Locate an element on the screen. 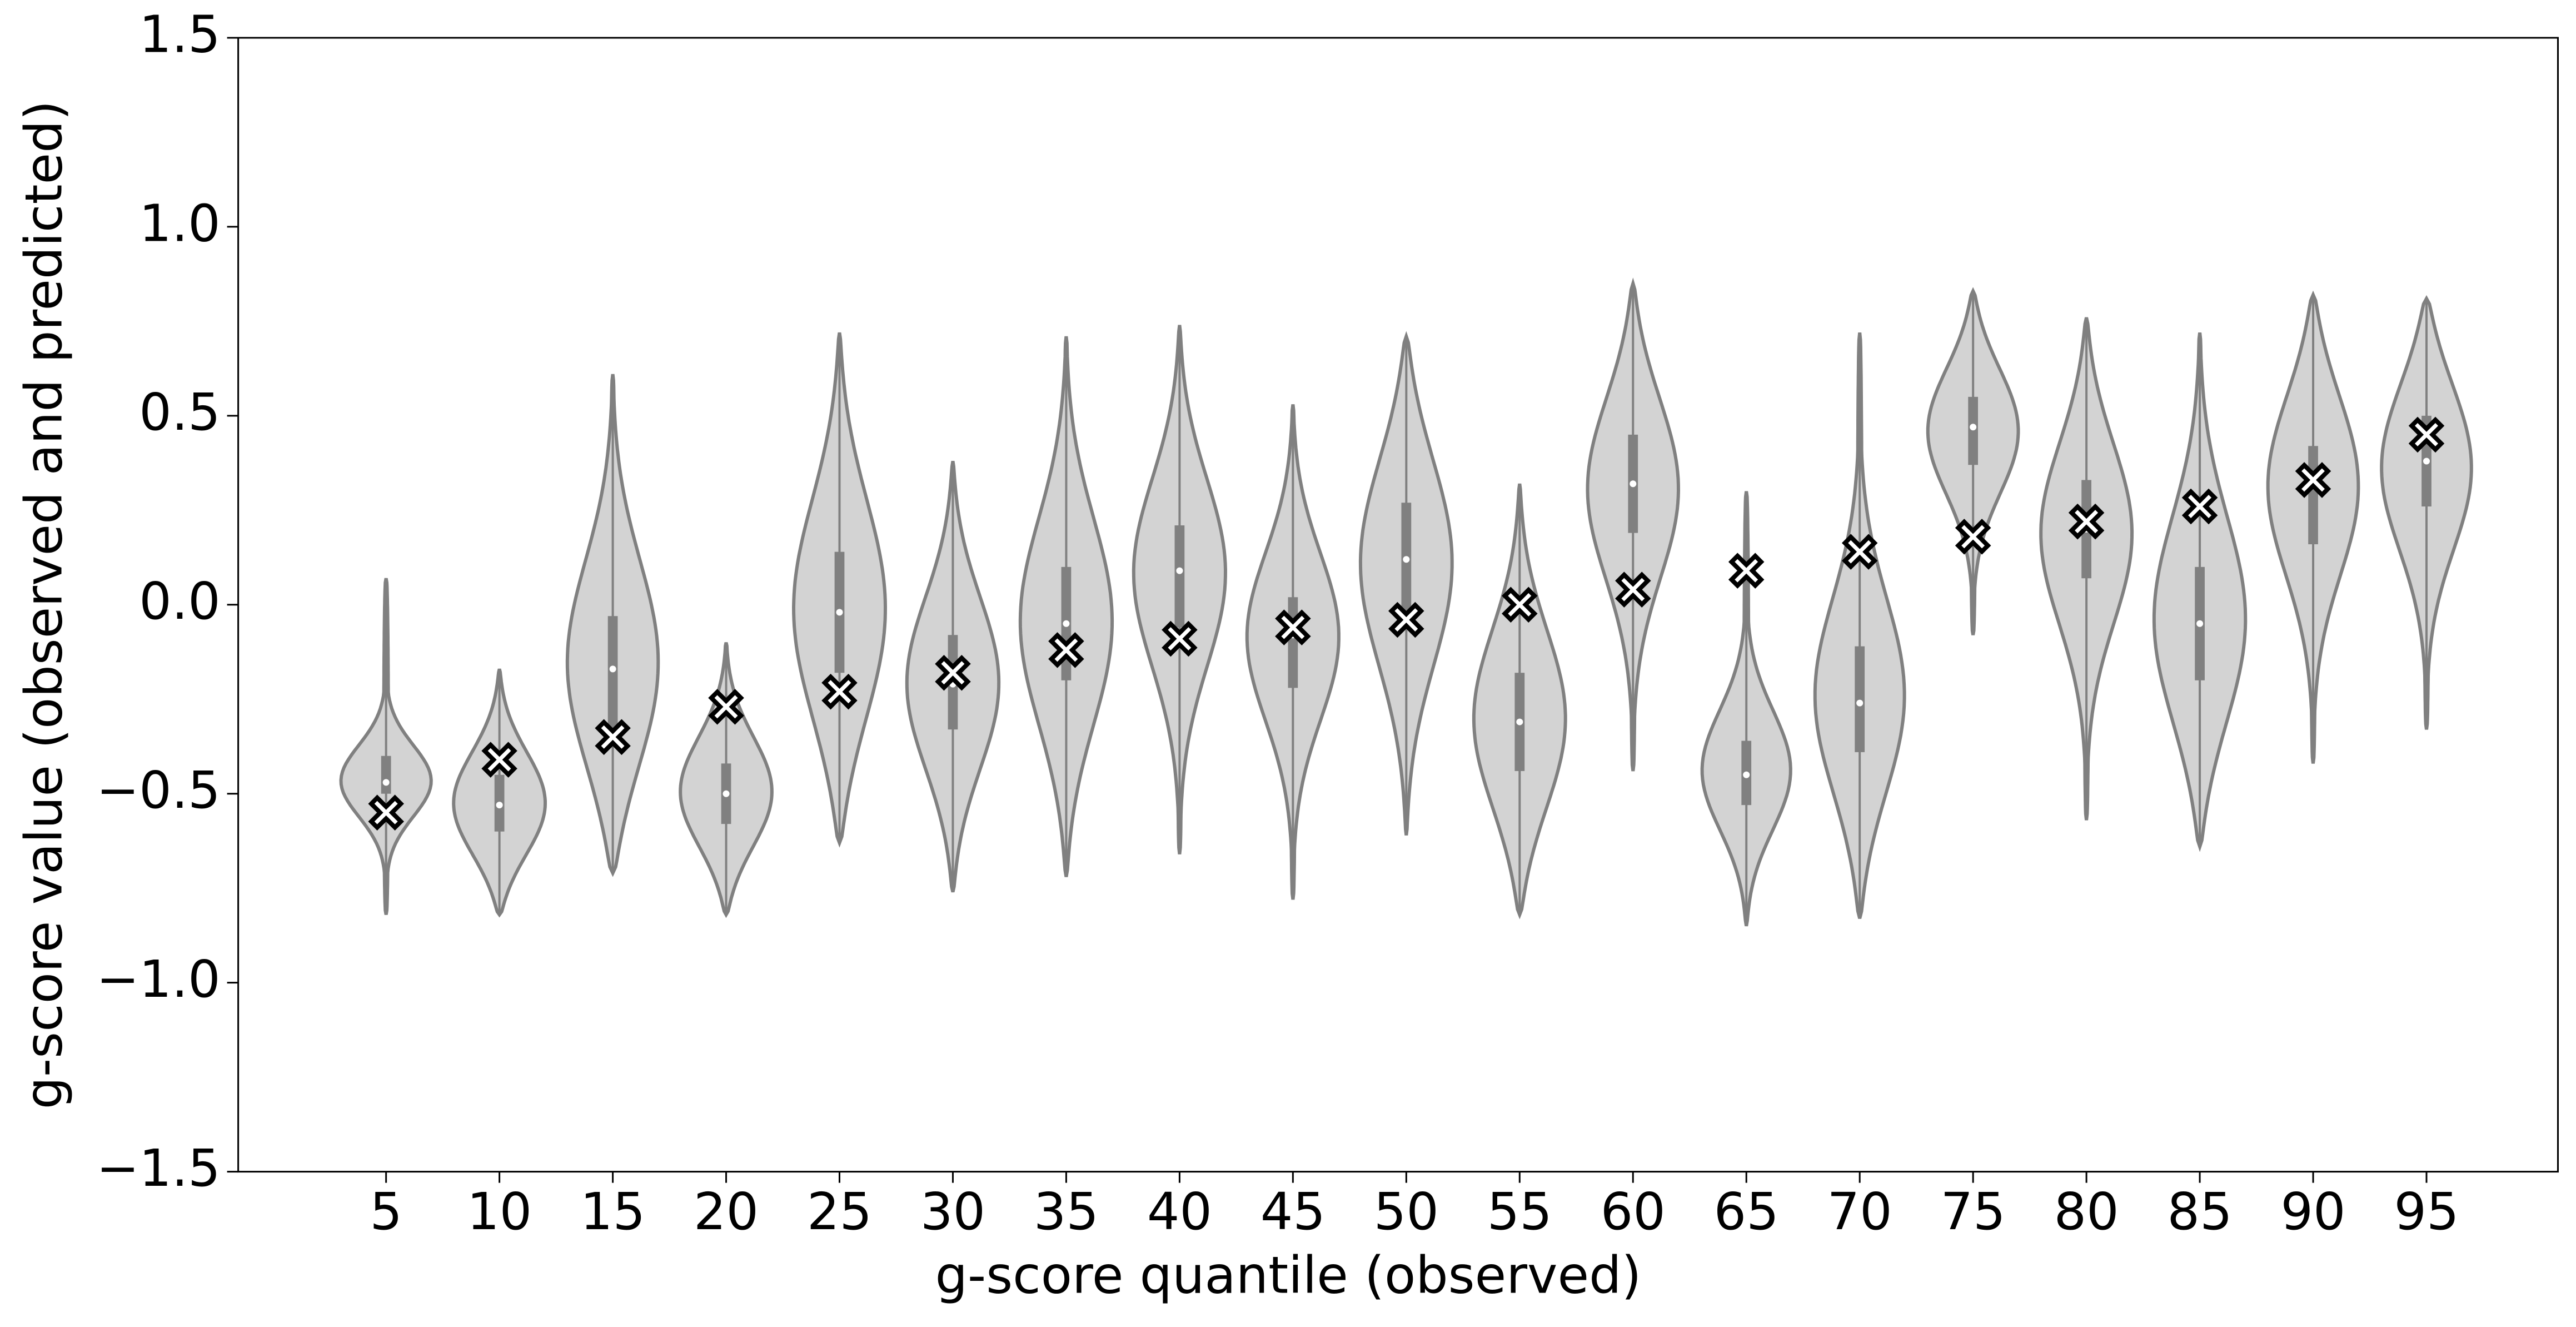 The width and height of the screenshot is (2576, 1327). x-tick-label: 90 is located at coordinates (2313, 1211).